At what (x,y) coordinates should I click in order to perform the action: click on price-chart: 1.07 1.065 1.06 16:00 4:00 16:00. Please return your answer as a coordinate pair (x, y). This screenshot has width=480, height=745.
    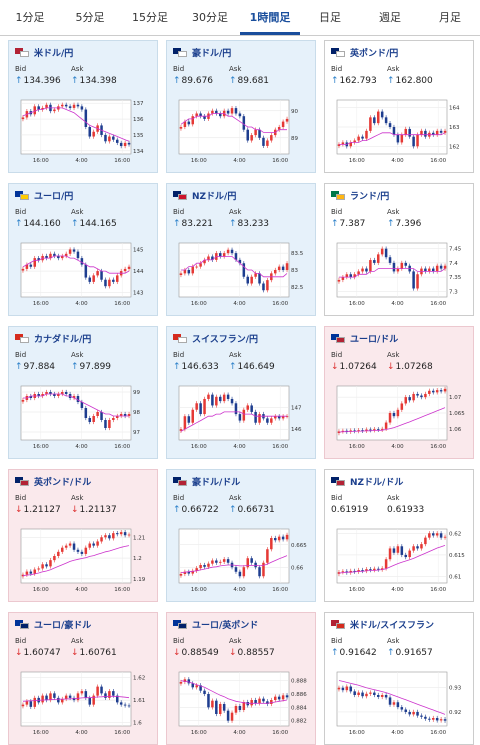
    Looking at the image, I should click on (399, 418).